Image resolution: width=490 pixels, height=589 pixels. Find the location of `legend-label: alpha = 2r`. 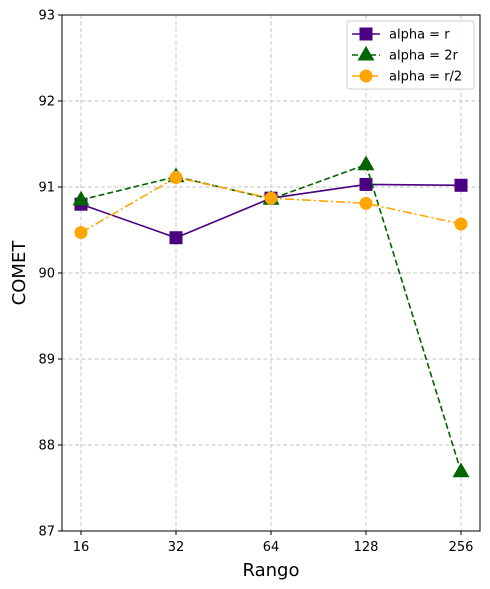

legend-label: alpha = 2r is located at coordinates (423, 56).